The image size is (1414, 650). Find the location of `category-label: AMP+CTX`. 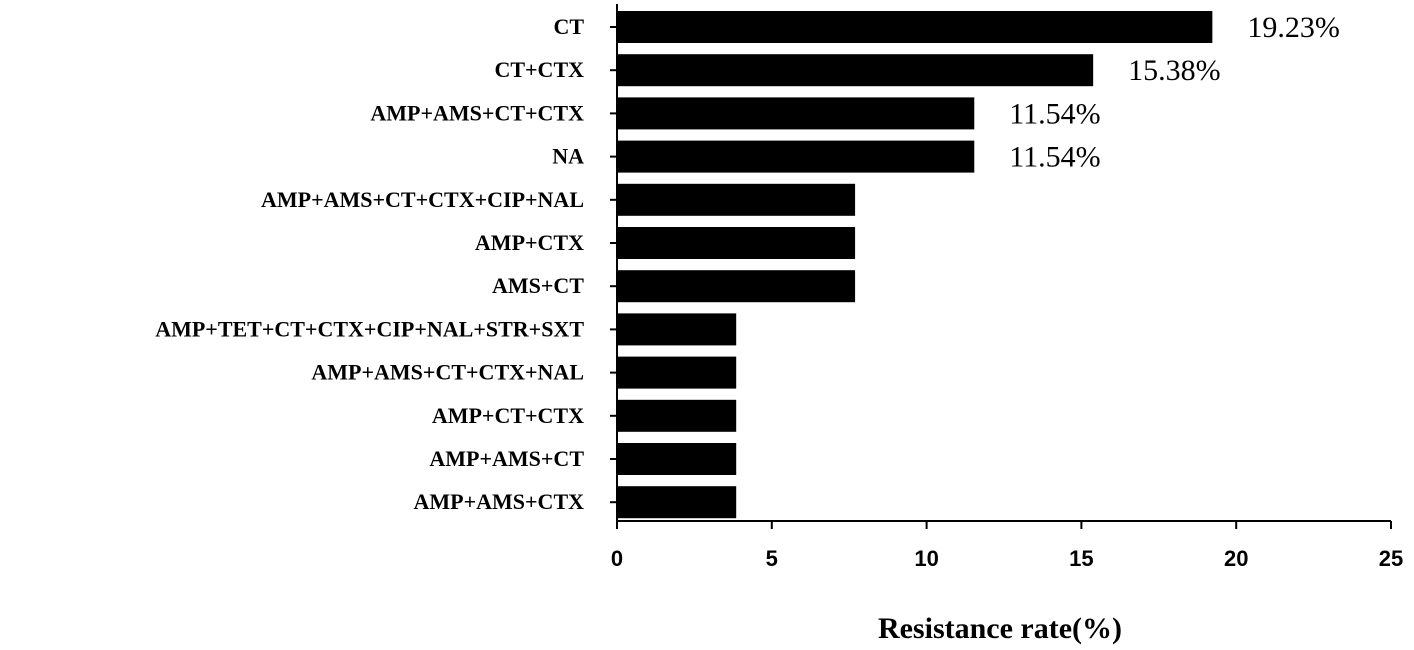

category-label: AMP+CTX is located at coordinates (529, 242).